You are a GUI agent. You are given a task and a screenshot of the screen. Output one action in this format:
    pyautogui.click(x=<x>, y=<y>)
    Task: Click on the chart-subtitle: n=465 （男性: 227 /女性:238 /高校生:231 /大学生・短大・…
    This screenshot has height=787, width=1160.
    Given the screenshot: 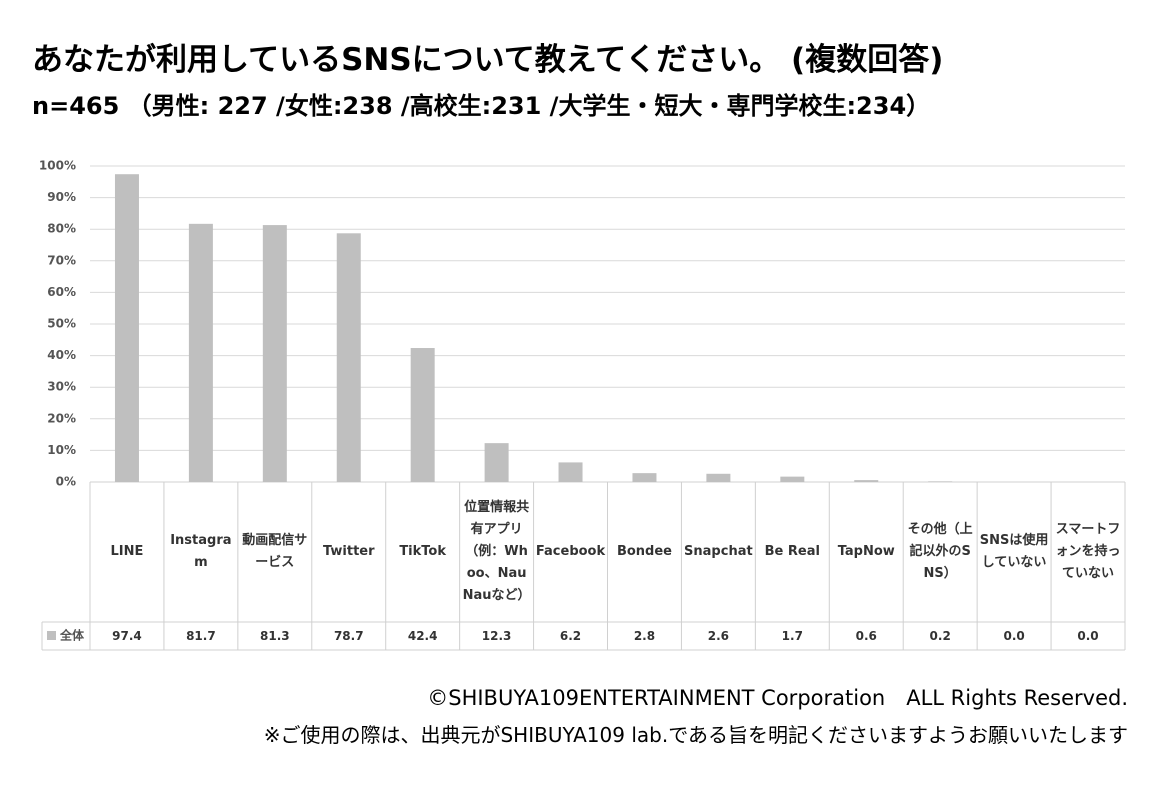 What is the action you would take?
    pyautogui.click(x=481, y=106)
    